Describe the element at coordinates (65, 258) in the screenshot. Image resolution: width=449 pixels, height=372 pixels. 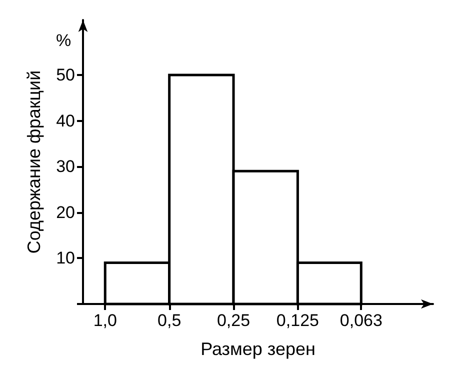
I see `y-tick-label: 10` at that location.